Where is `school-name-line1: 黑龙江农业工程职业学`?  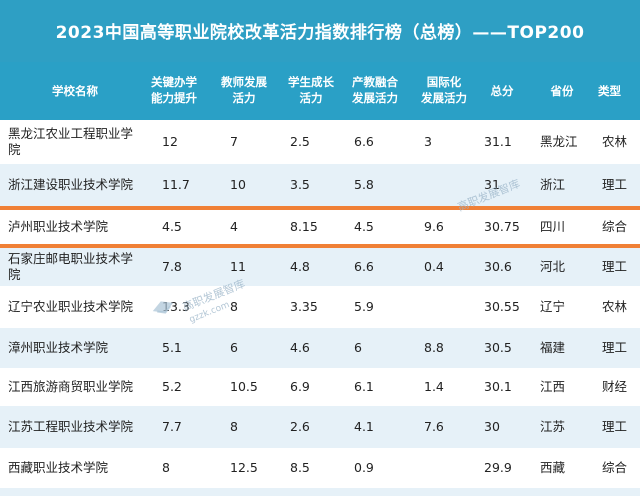
school-name-line1: 黑龙江农业工程职业学 is located at coordinates (71, 133).